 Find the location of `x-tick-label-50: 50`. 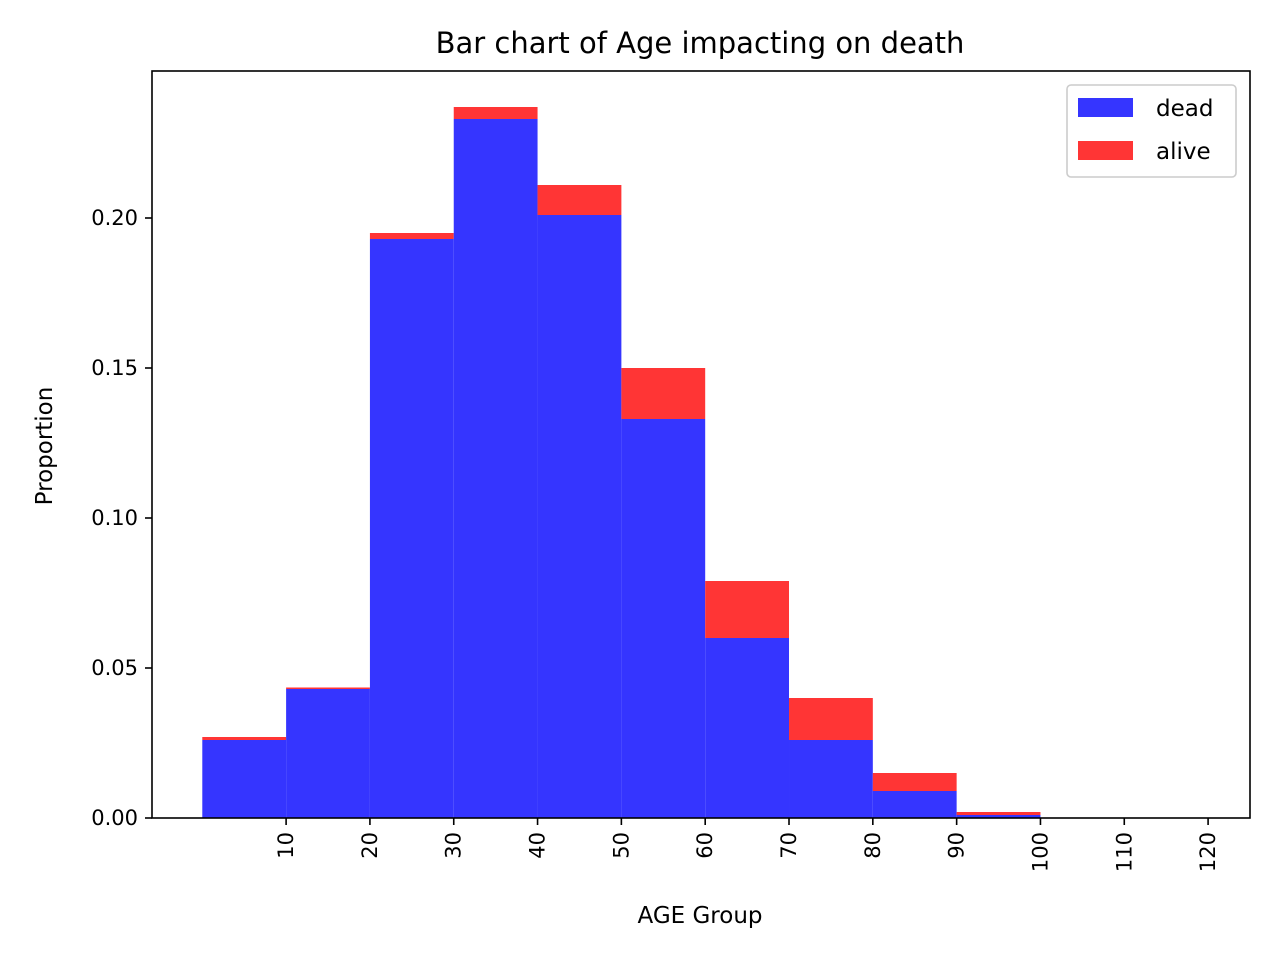

x-tick-label-50: 50 is located at coordinates (621, 845).